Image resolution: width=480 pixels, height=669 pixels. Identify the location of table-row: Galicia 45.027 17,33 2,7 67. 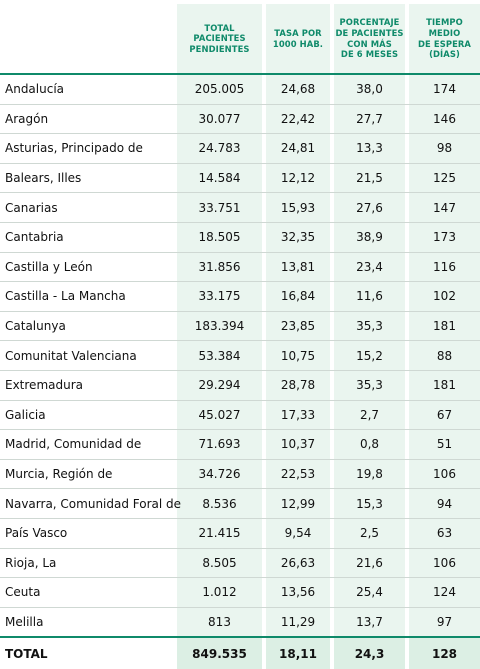
(240, 414).